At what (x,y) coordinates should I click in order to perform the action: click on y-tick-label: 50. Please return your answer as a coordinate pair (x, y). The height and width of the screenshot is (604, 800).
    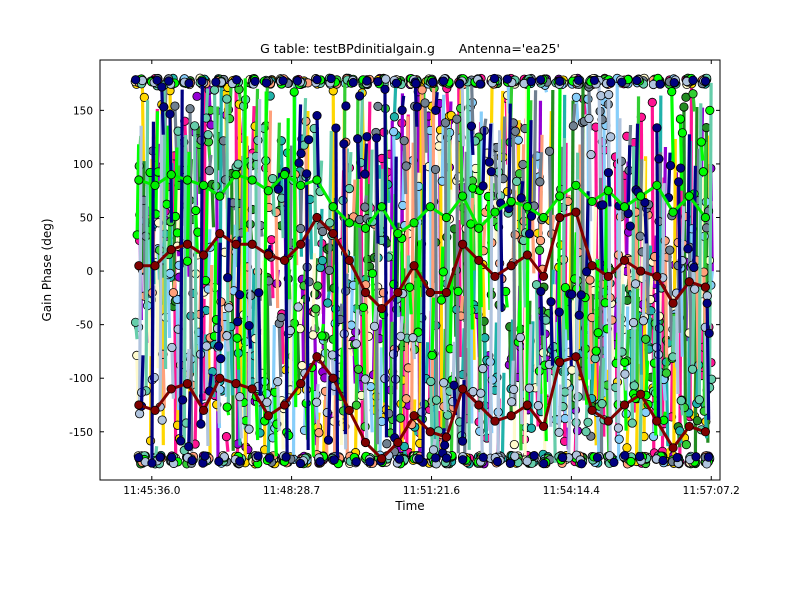
    Looking at the image, I should click on (86, 219).